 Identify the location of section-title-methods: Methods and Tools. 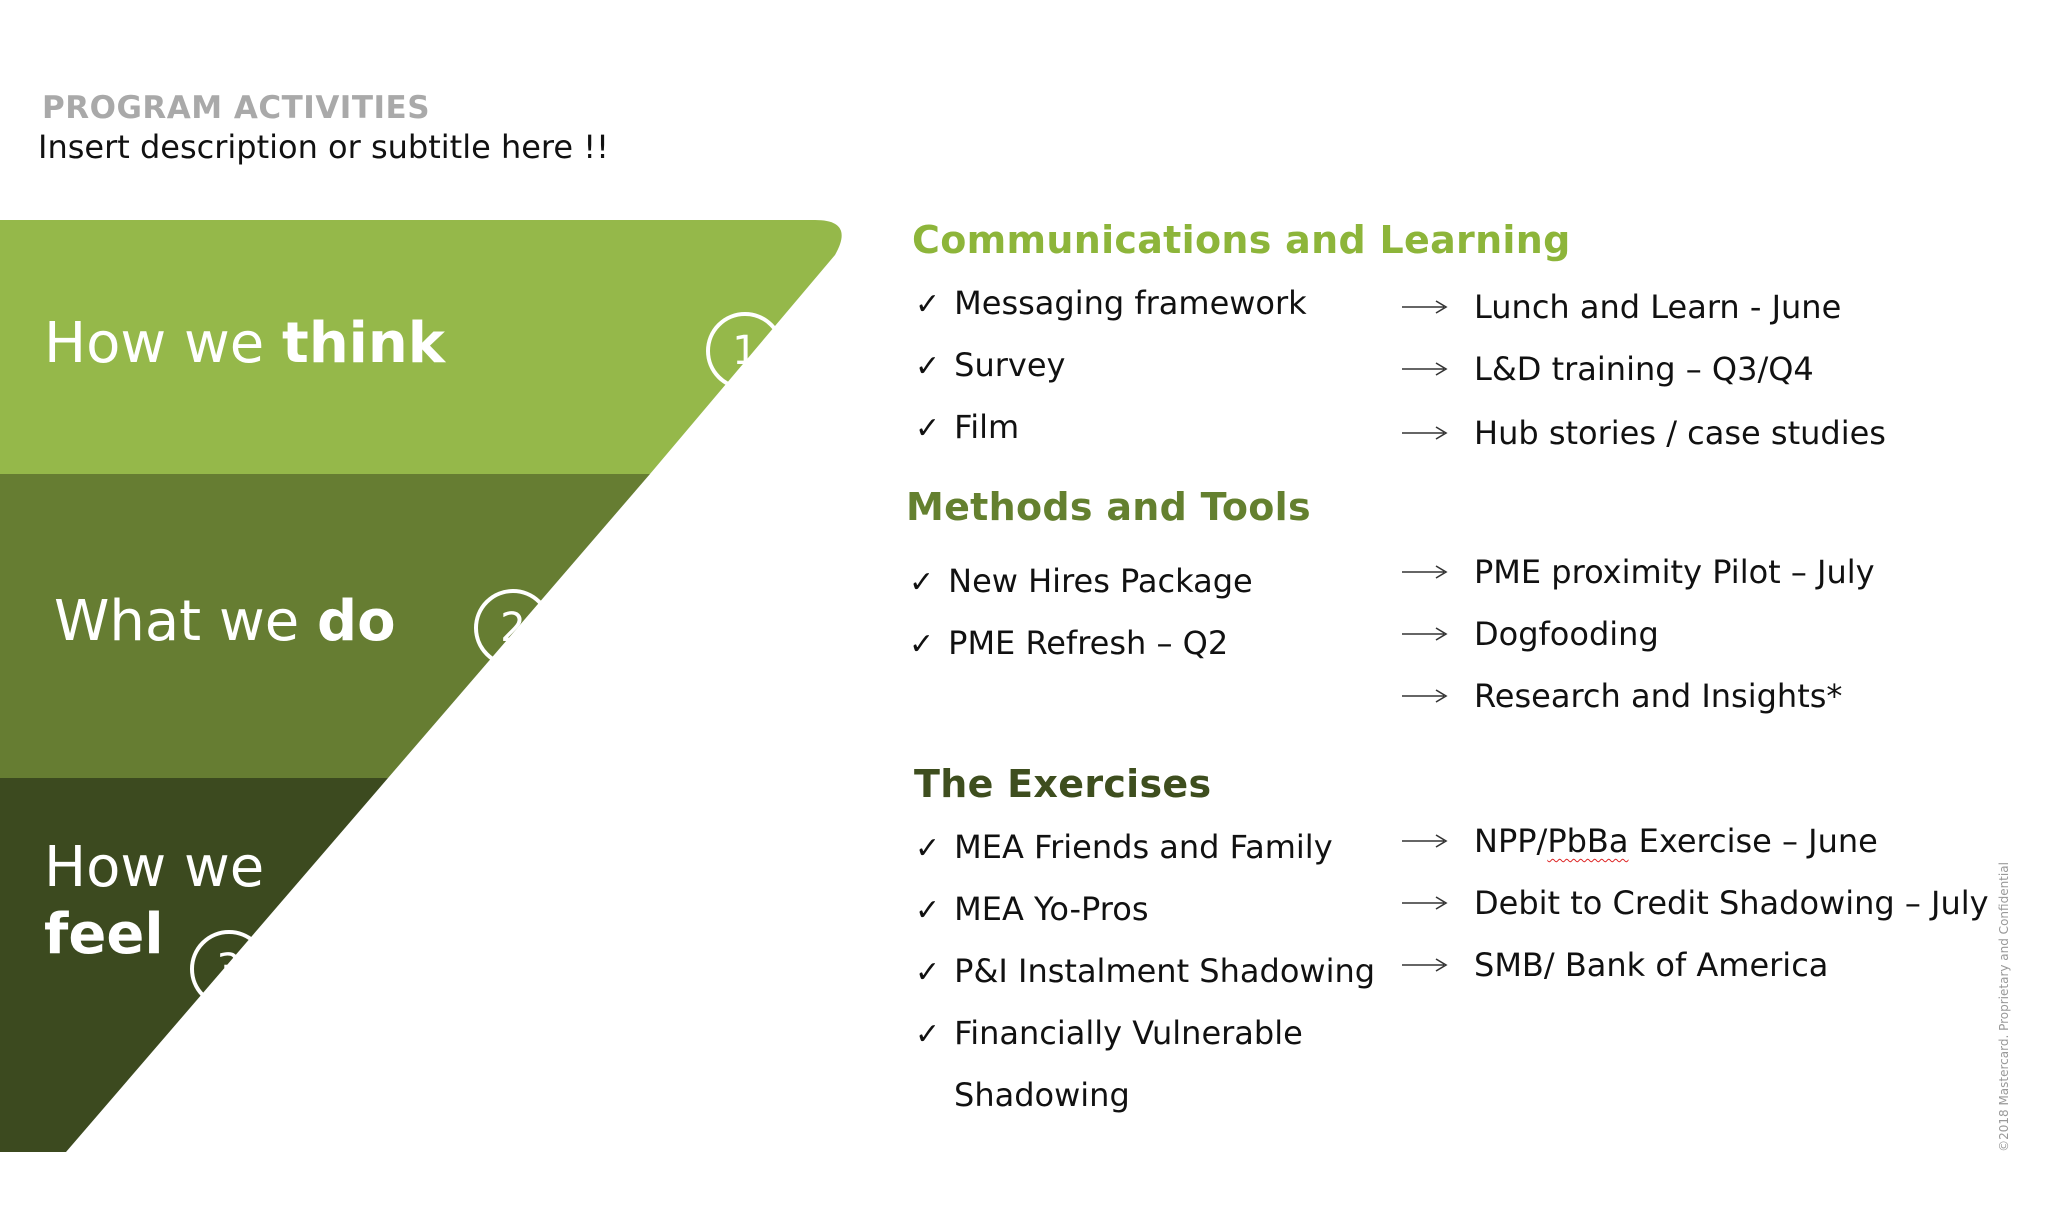
(1108, 507).